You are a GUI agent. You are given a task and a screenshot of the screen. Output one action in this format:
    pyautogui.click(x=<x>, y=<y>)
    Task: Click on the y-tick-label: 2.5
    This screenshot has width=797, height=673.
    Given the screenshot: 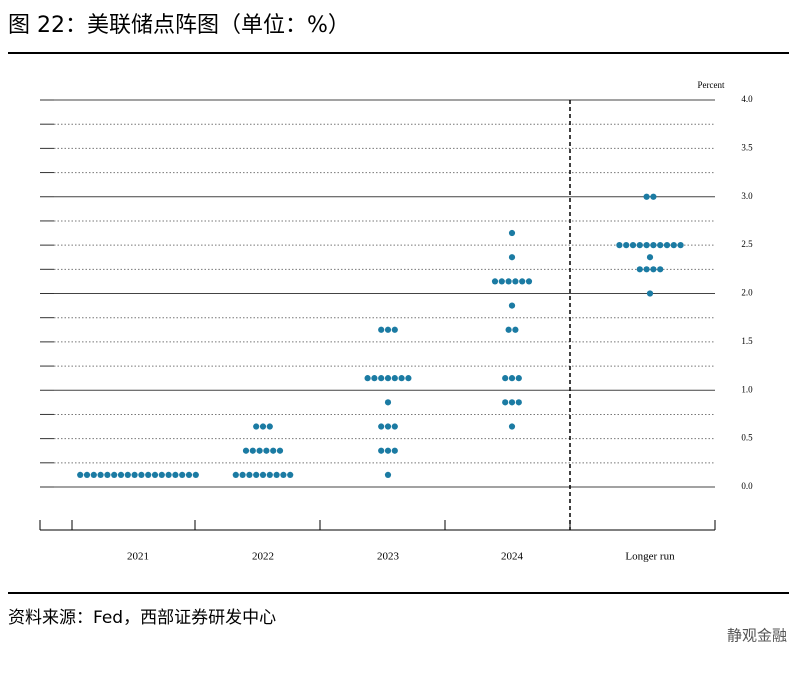 What is the action you would take?
    pyautogui.click(x=747, y=244)
    